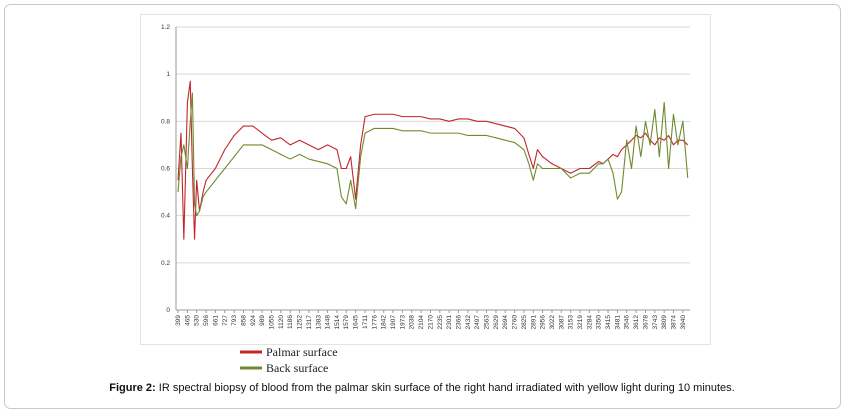 The height and width of the screenshot is (418, 845). I want to click on x-tick-label: 2104, so click(421, 322).